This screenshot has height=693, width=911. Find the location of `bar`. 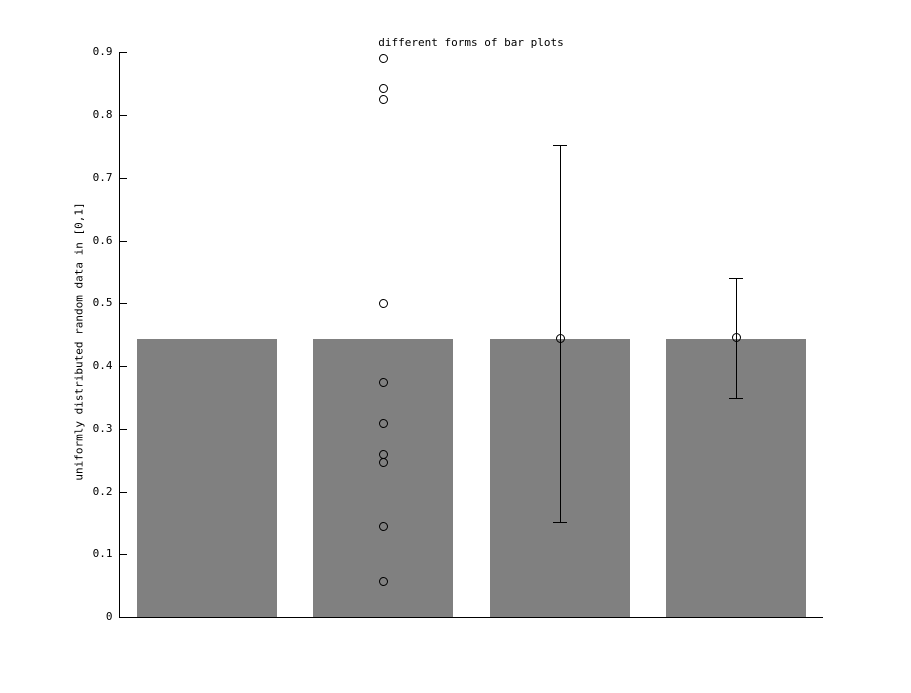

bar is located at coordinates (207, 478).